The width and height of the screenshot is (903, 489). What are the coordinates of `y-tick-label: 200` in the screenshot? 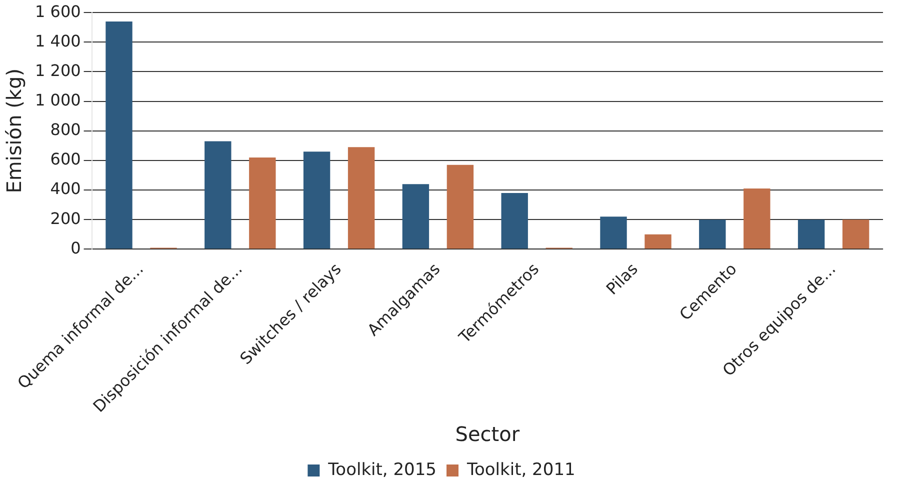 It's located at (65, 218).